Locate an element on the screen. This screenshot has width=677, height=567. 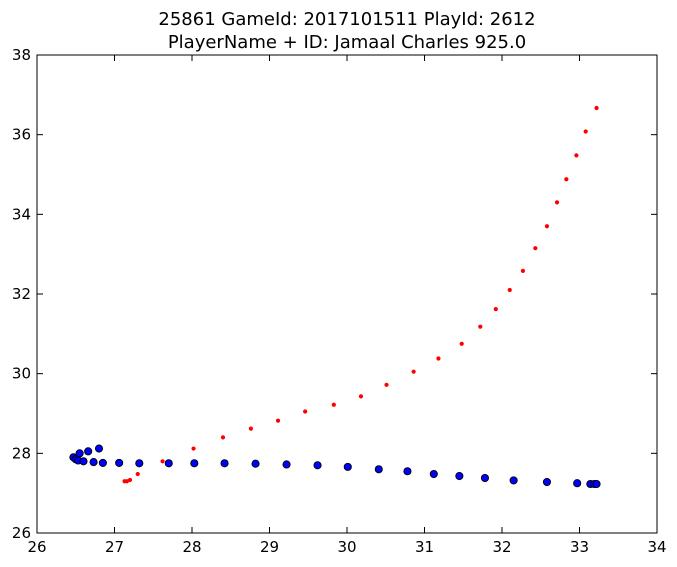
x-tick-label: 30 is located at coordinates (346, 547).